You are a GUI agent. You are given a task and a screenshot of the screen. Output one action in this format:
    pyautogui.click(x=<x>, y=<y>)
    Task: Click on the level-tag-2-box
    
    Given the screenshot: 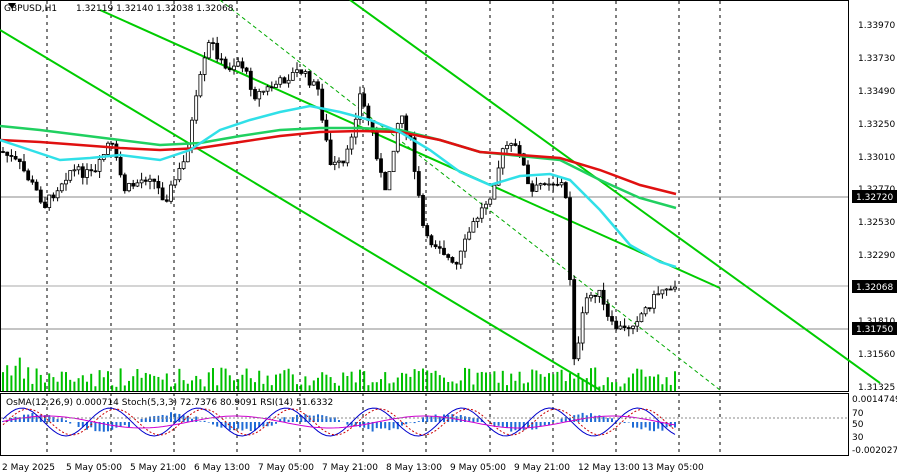 What is the action you would take?
    pyautogui.click(x=874, y=328)
    